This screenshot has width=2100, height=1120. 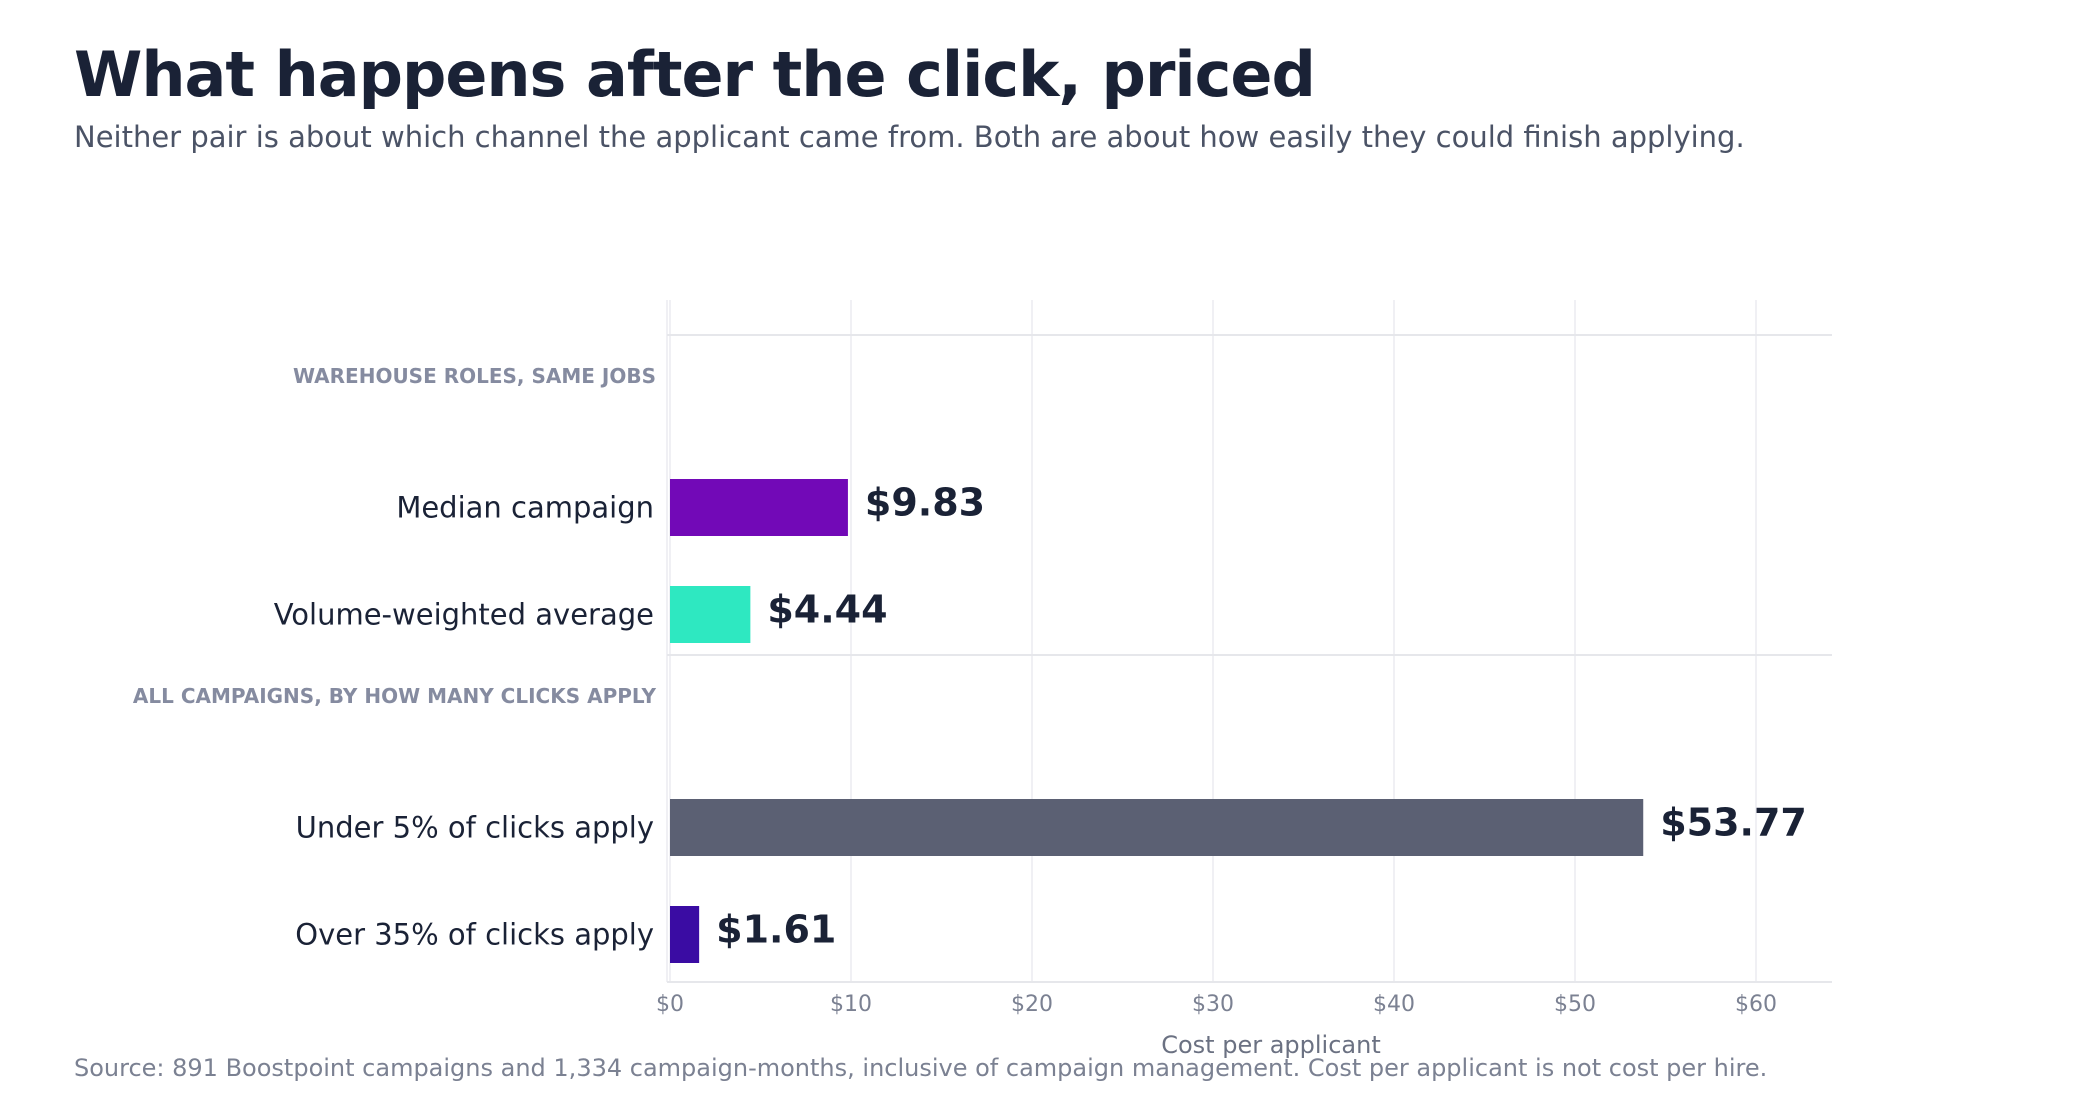 I want to click on x-tick-label: $0, so click(x=670, y=1004).